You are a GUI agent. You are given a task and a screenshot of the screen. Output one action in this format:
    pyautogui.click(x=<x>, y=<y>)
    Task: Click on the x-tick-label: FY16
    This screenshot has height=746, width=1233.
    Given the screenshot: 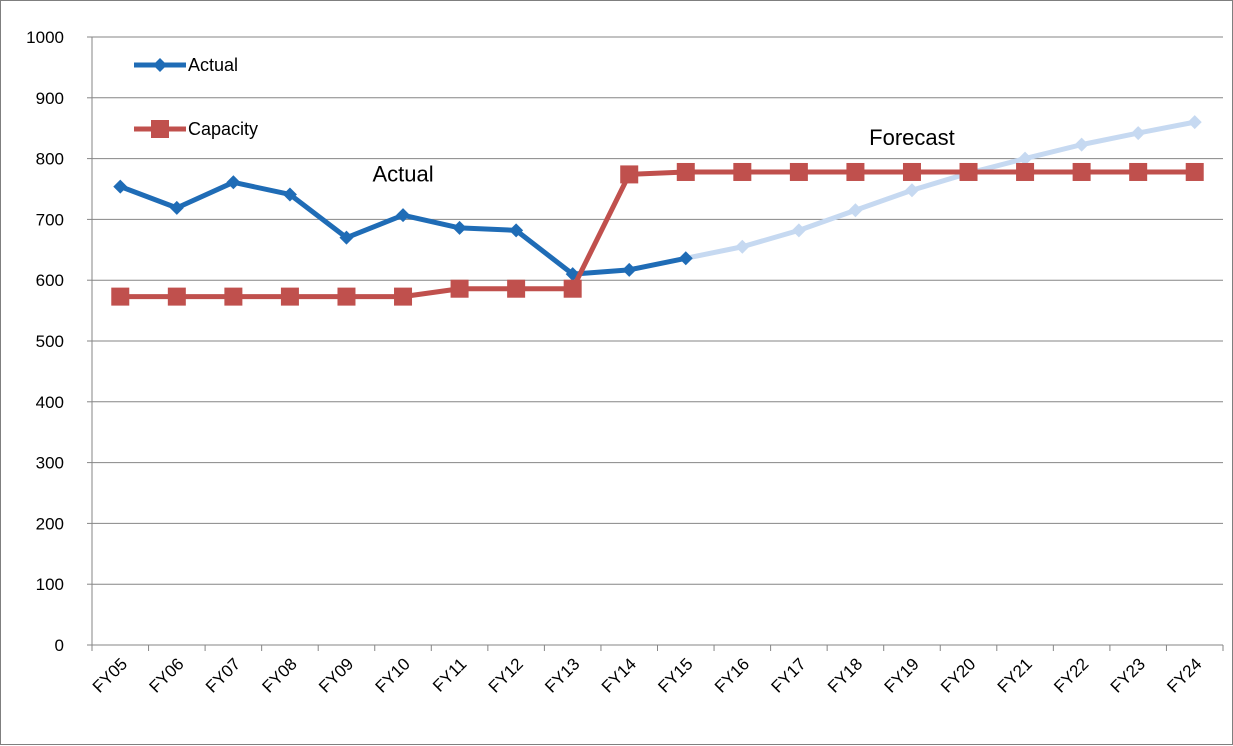 What is the action you would take?
    pyautogui.click(x=732, y=675)
    